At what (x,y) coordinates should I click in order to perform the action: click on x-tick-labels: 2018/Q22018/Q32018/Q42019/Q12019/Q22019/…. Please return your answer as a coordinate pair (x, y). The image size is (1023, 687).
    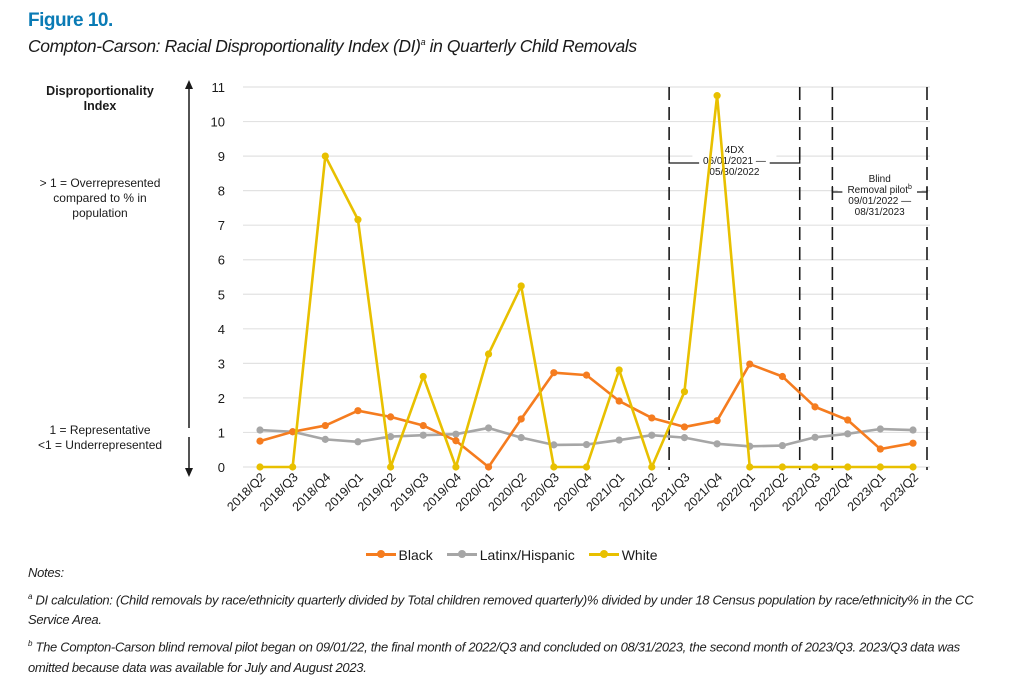
    Looking at the image, I should click on (572, 492).